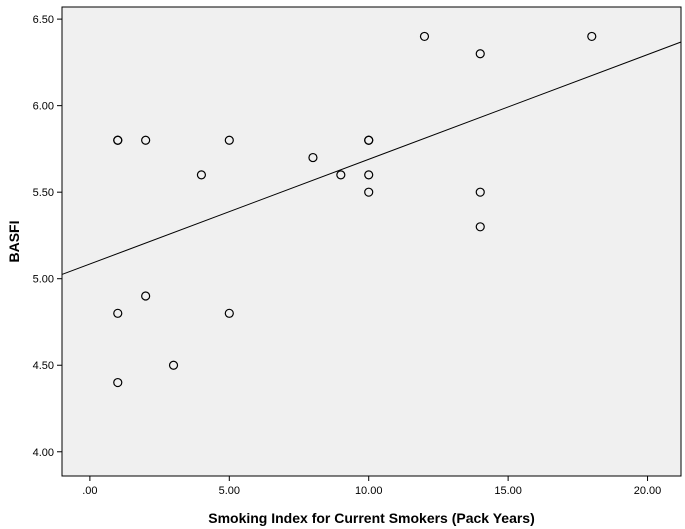 The height and width of the screenshot is (529, 685). Describe the element at coordinates (43, 366) in the screenshot. I see `y-tick-label: 4.50` at that location.